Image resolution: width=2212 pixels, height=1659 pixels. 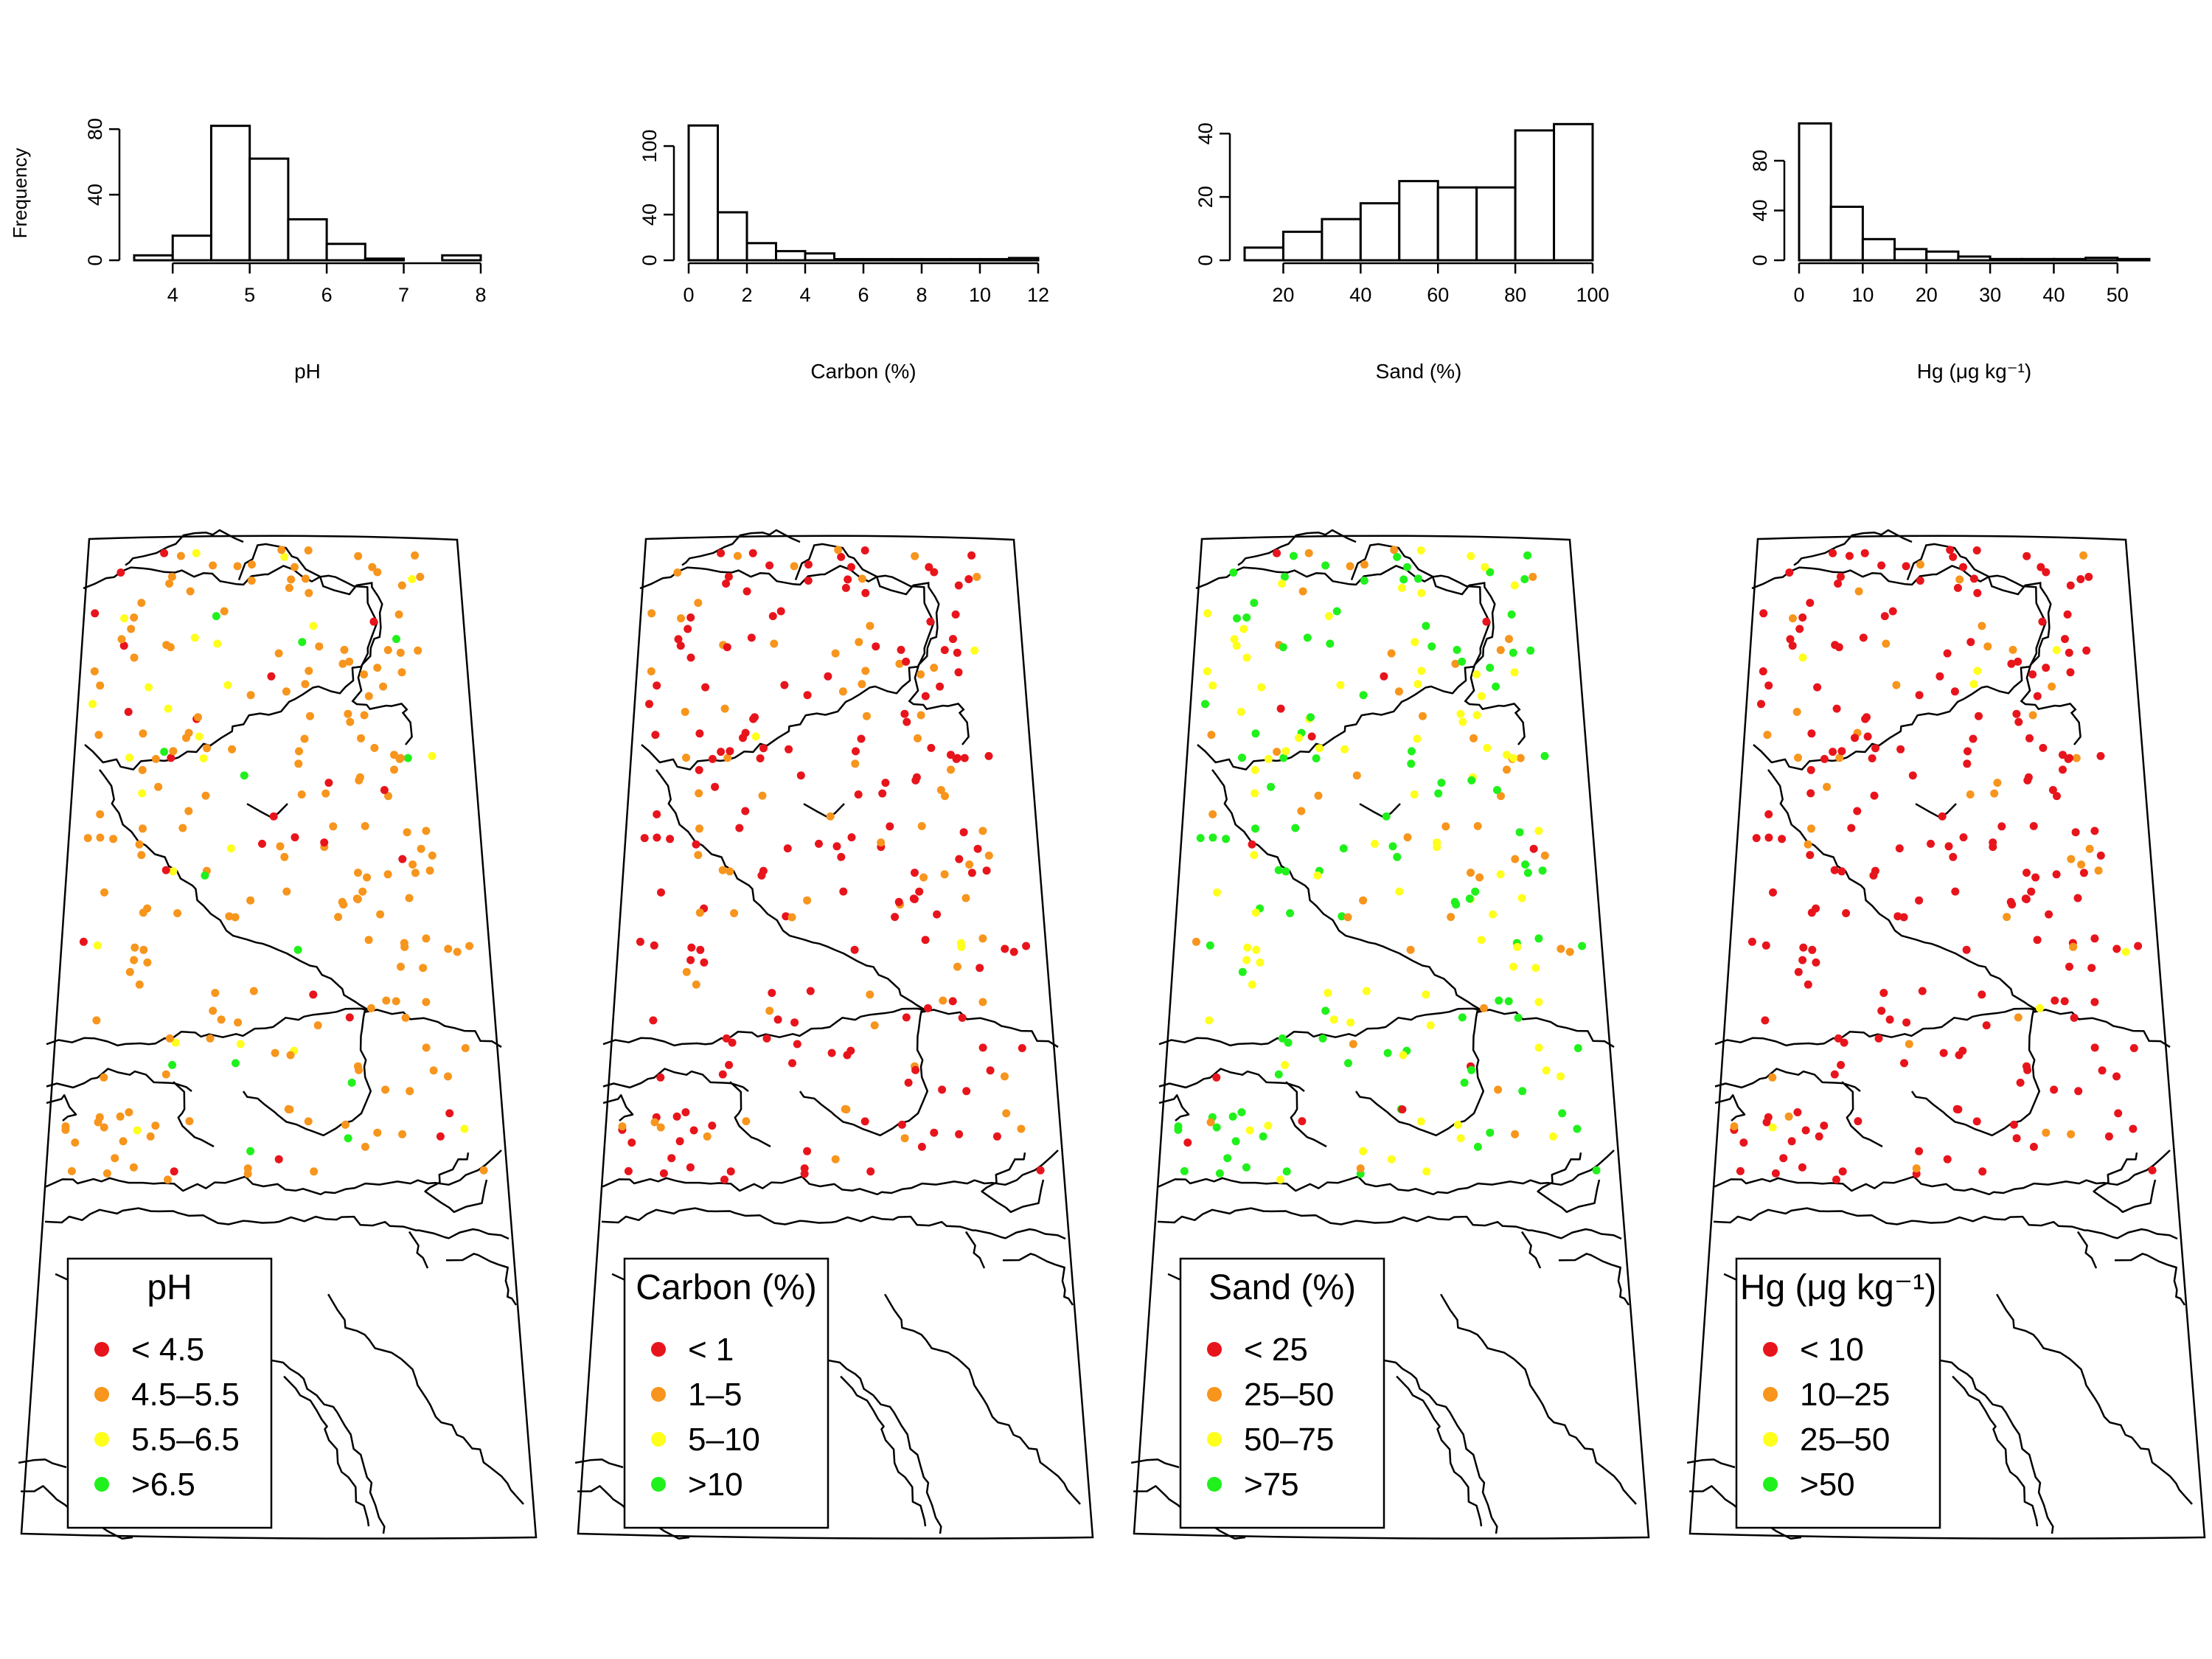 I want to click on y-tick-label: 80, so click(x=1760, y=161).